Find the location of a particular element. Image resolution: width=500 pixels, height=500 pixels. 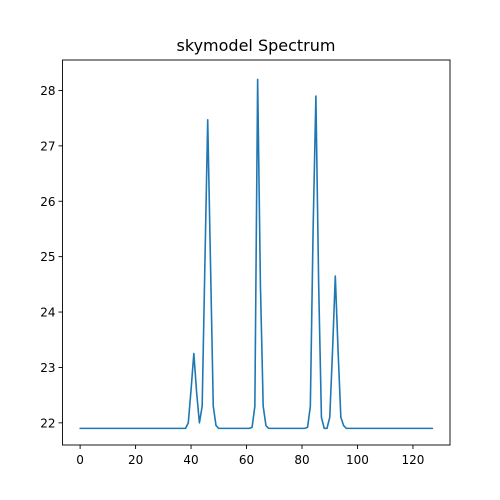

x-tick-label: 0 is located at coordinates (80, 460).